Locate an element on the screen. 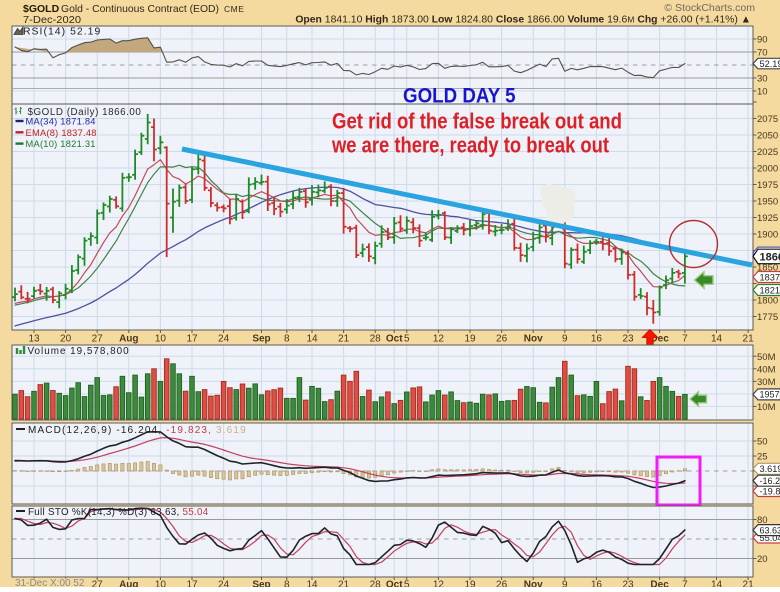  svg-text: 13 is located at coordinates (34, 339).